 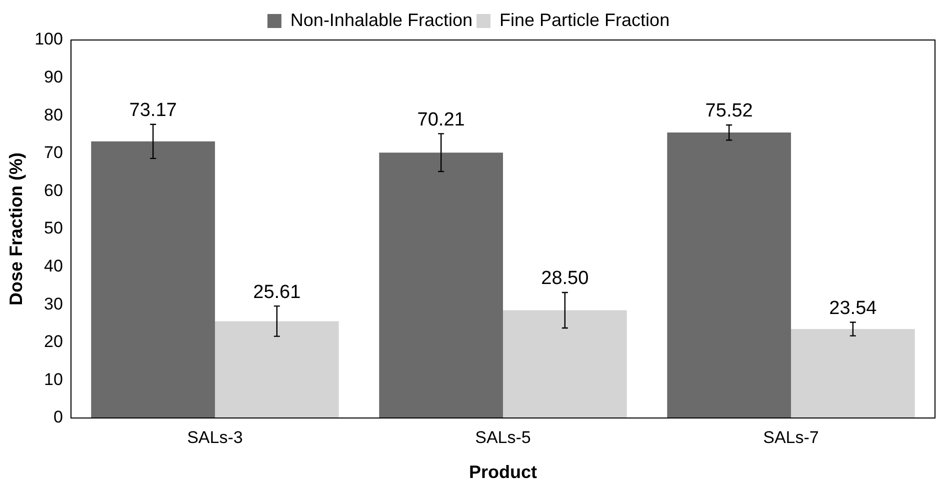 What do you see at coordinates (53, 228) in the screenshot?
I see `y-tick-label: 50` at bounding box center [53, 228].